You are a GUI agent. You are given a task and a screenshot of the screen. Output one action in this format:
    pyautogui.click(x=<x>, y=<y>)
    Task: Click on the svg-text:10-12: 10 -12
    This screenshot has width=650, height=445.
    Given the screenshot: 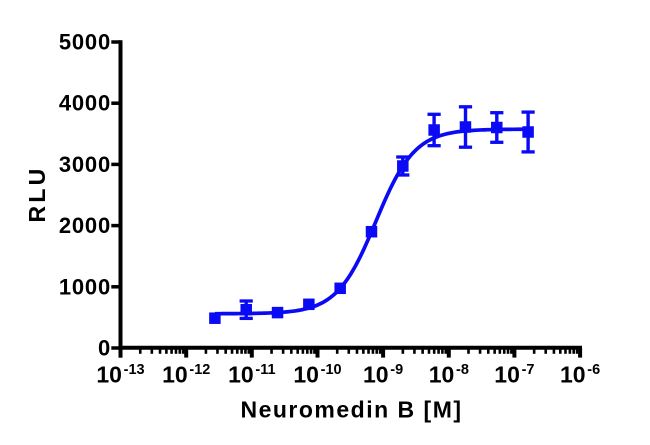 What is the action you would take?
    pyautogui.click(x=186, y=375)
    